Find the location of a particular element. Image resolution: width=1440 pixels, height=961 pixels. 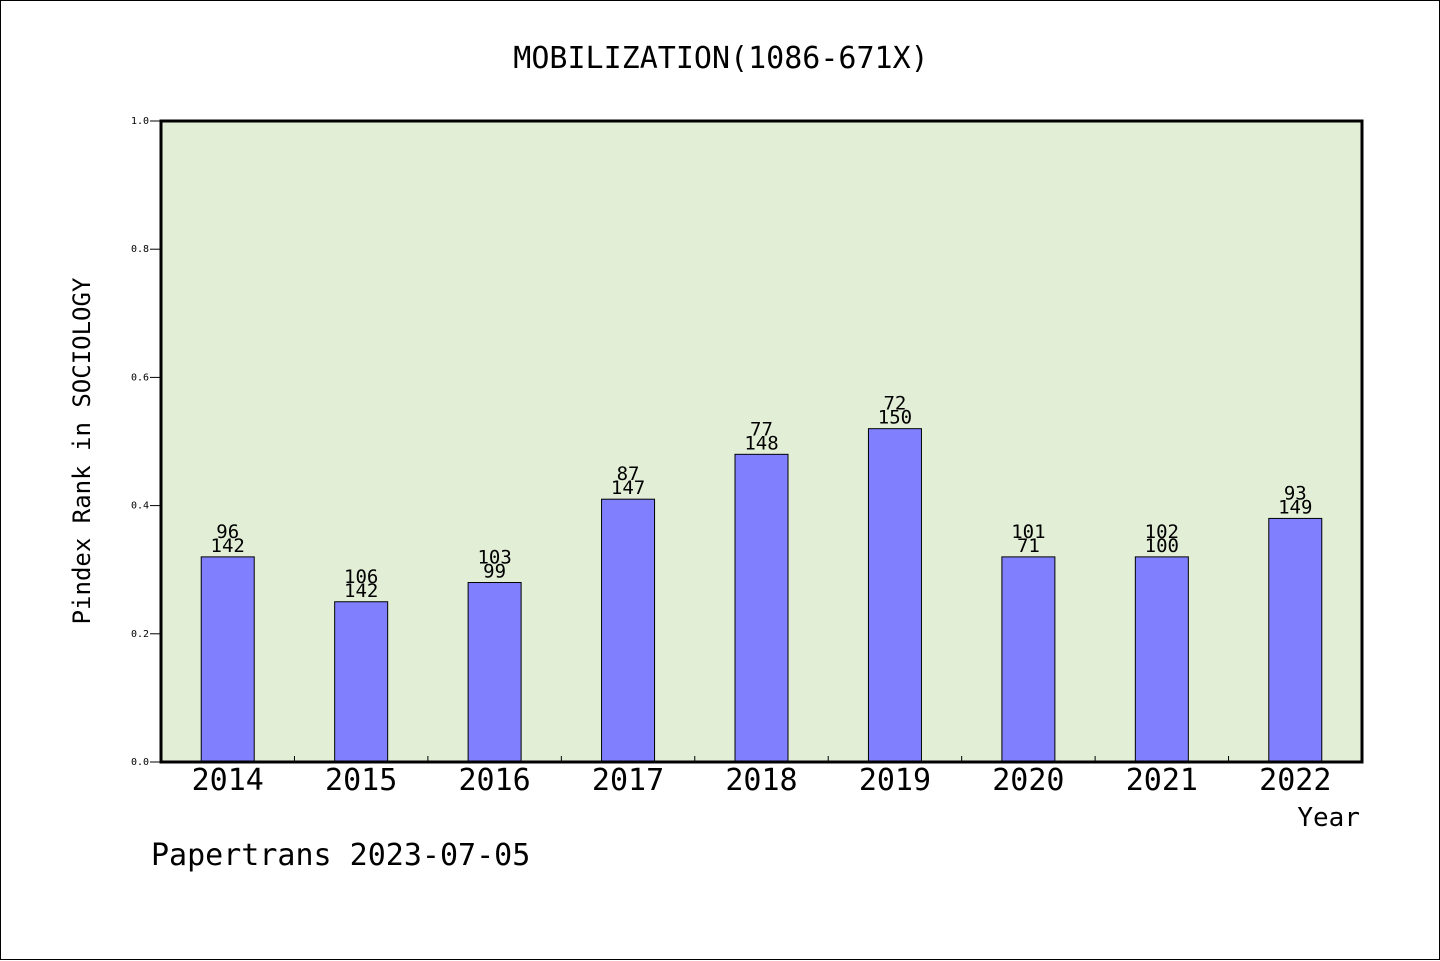

x-tick-label: 2022 is located at coordinates (1295, 780).